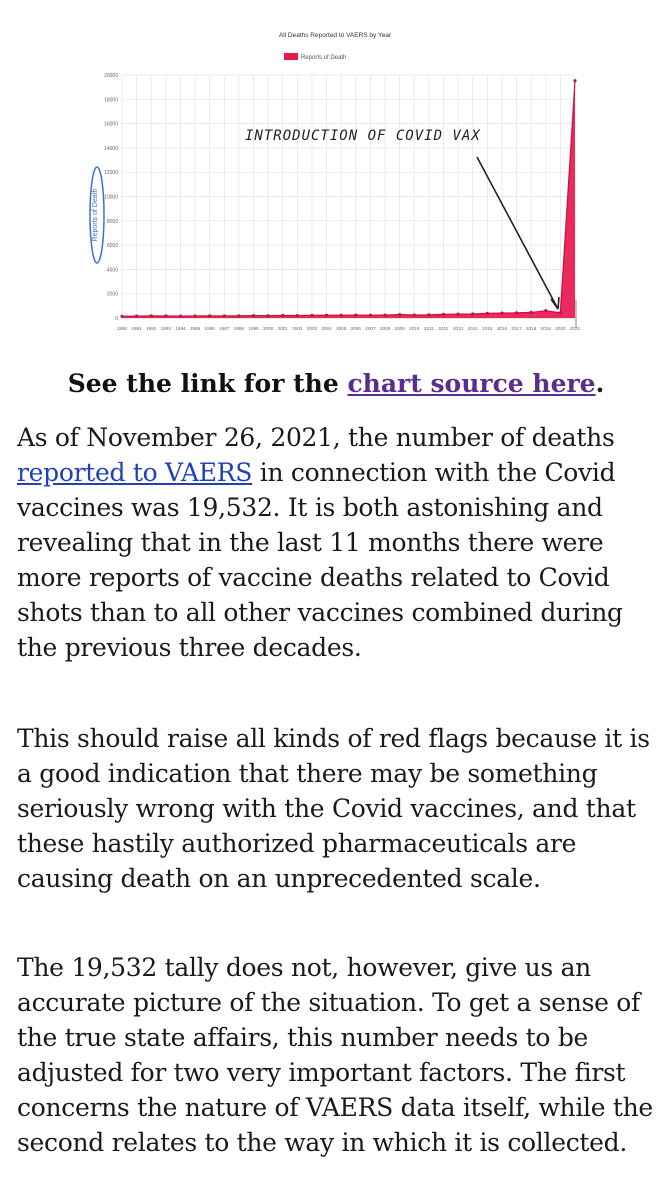  What do you see at coordinates (443, 328) in the screenshot?
I see `x-tick-label: 2012` at bounding box center [443, 328].